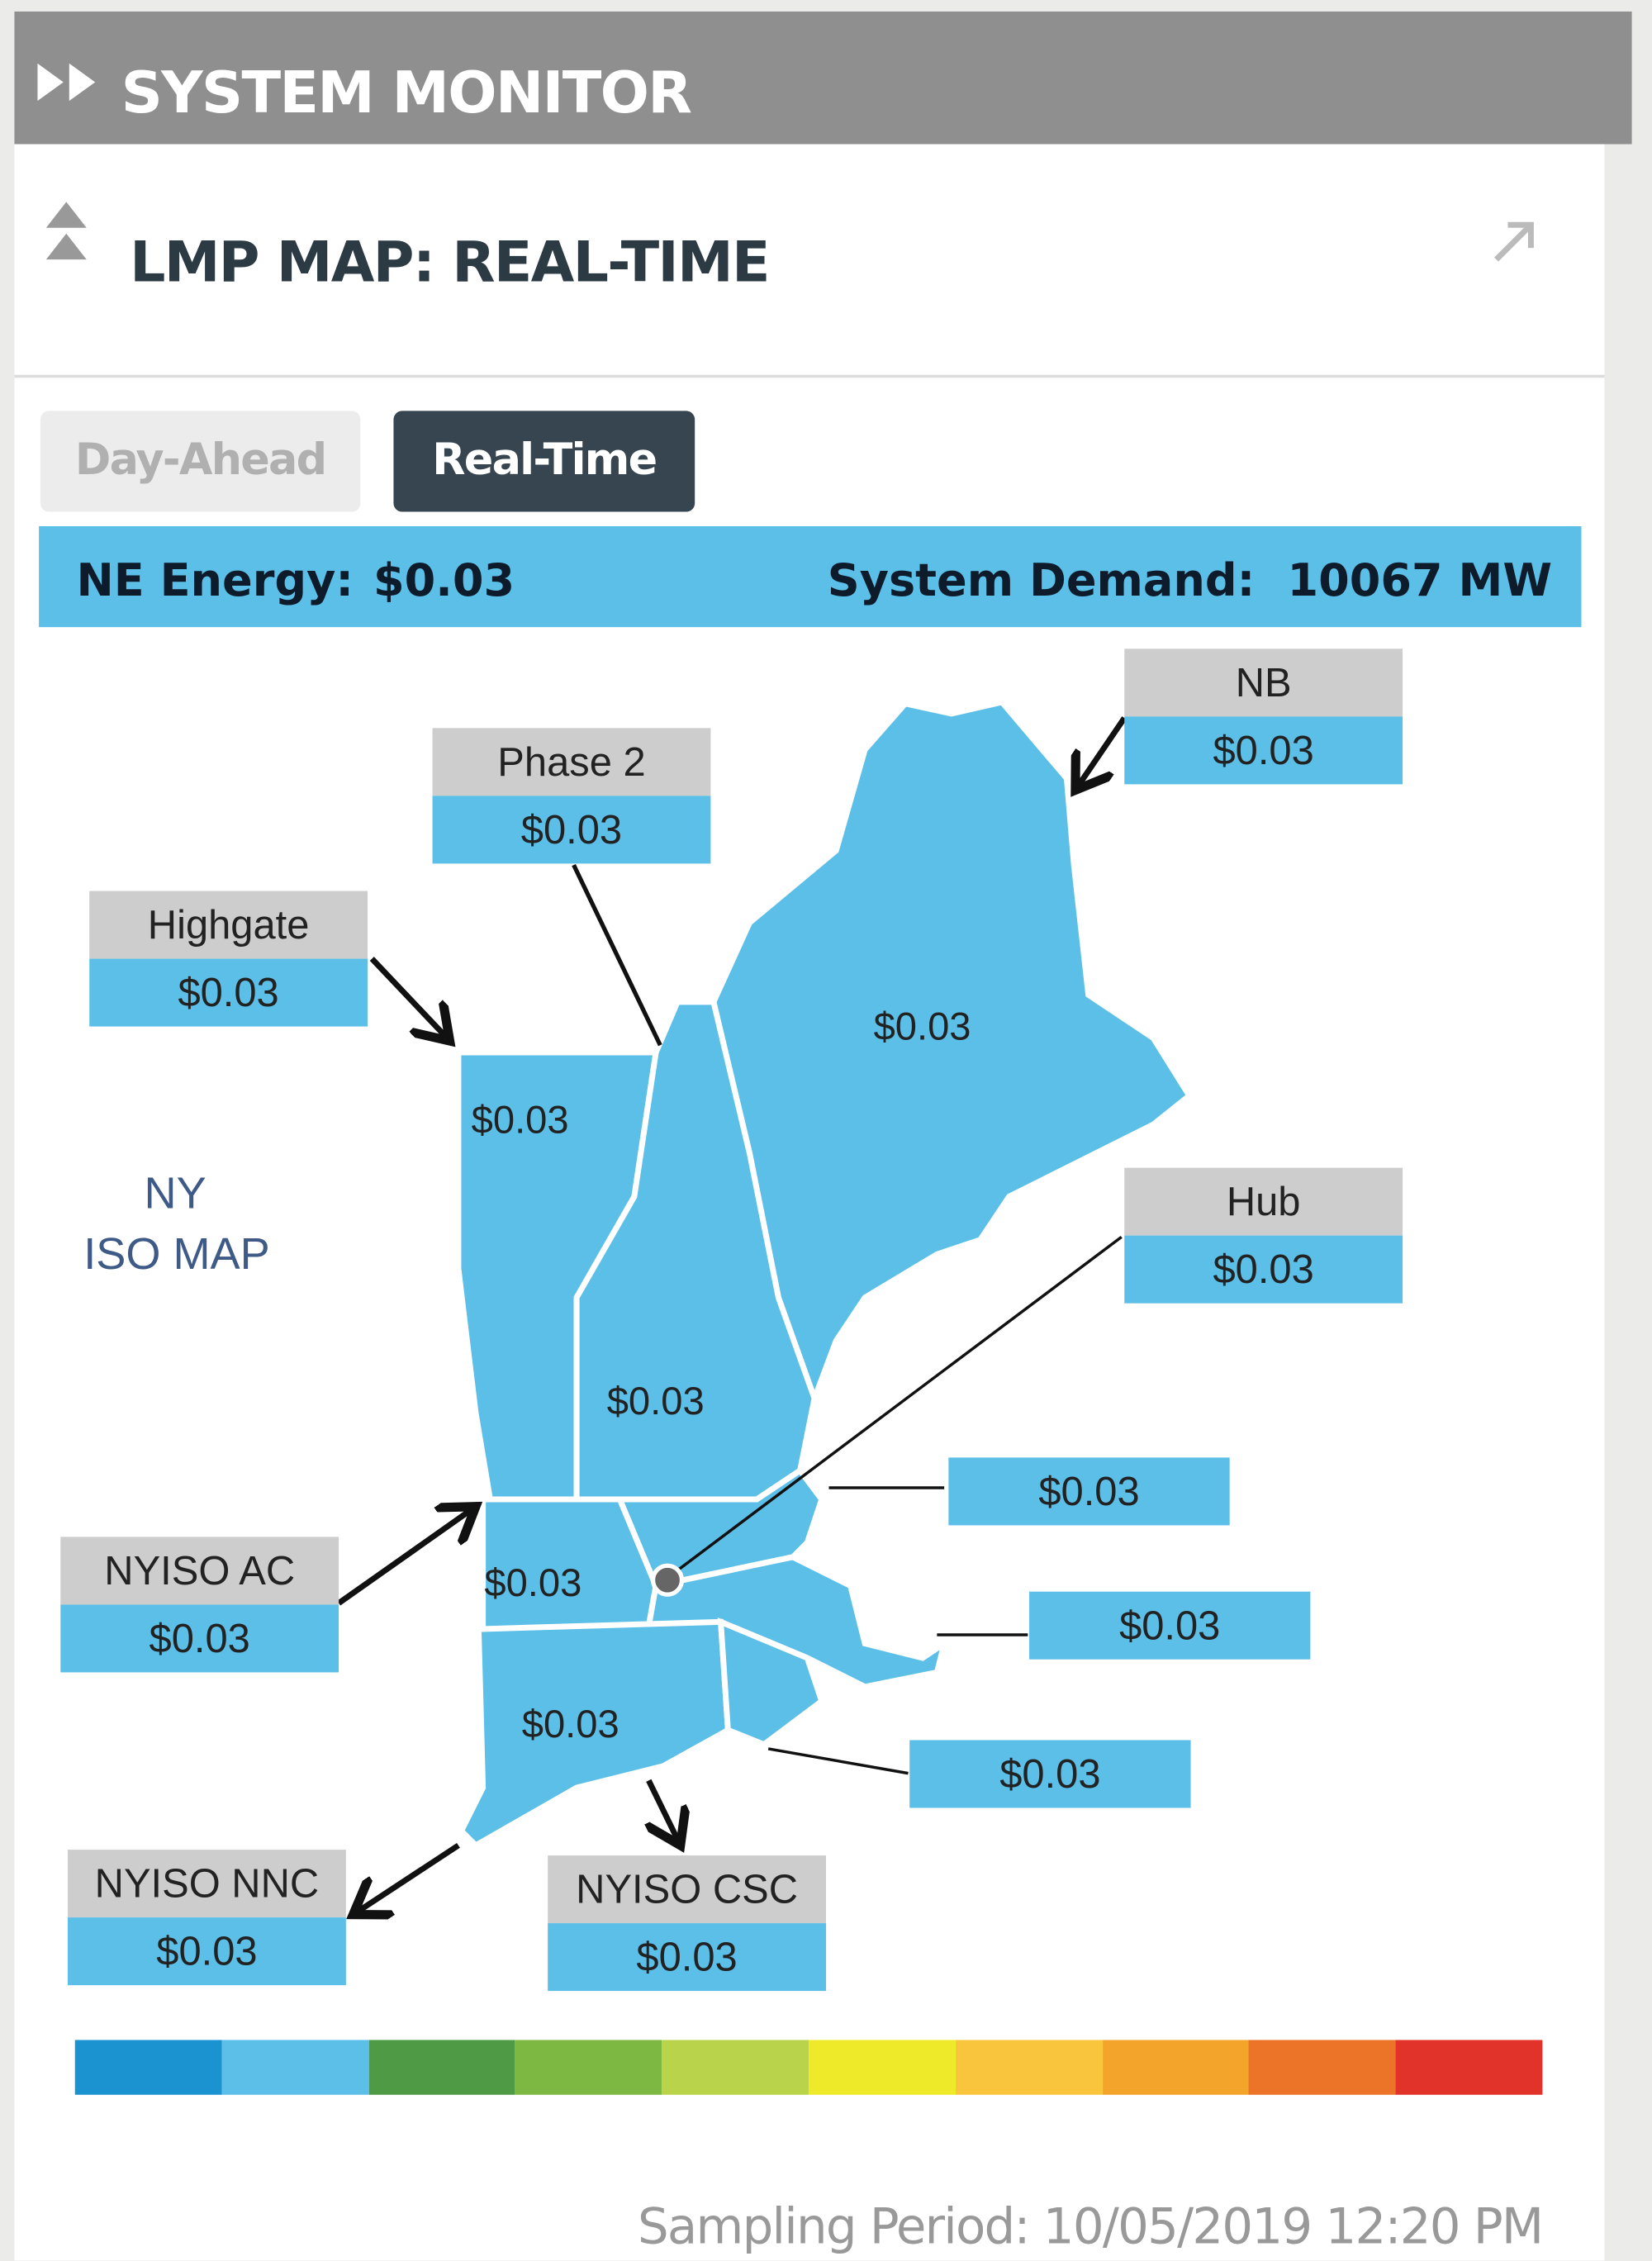 This screenshot has height=2261, width=1652. I want to click on divider, so click(809, 376).